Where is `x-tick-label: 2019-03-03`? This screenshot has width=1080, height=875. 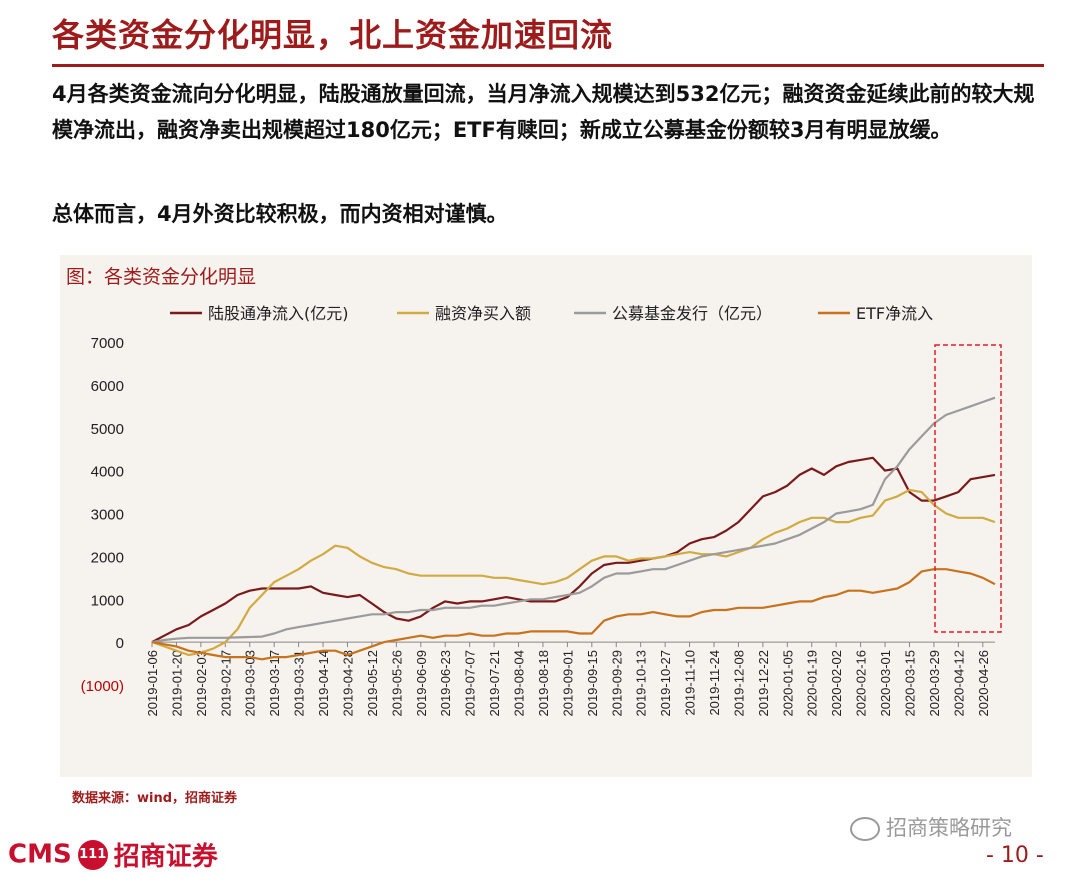 x-tick-label: 2019-03-03 is located at coordinates (250, 683).